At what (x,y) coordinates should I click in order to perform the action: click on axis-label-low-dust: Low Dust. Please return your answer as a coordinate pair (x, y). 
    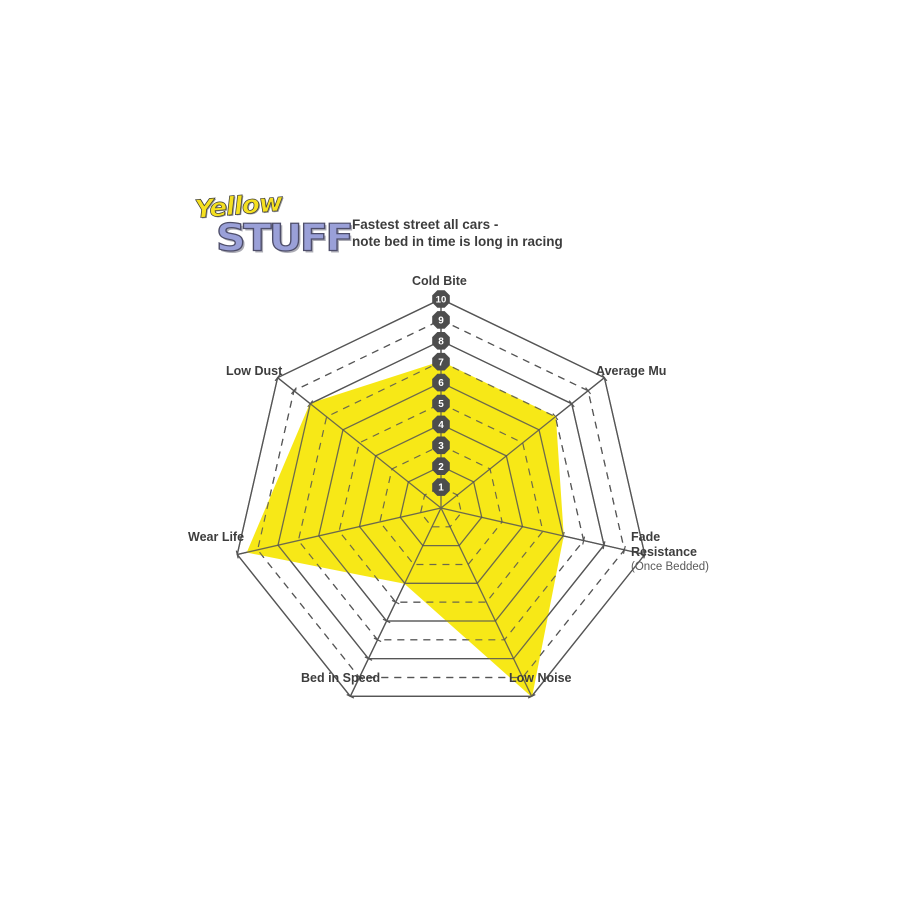
    Looking at the image, I should click on (254, 371).